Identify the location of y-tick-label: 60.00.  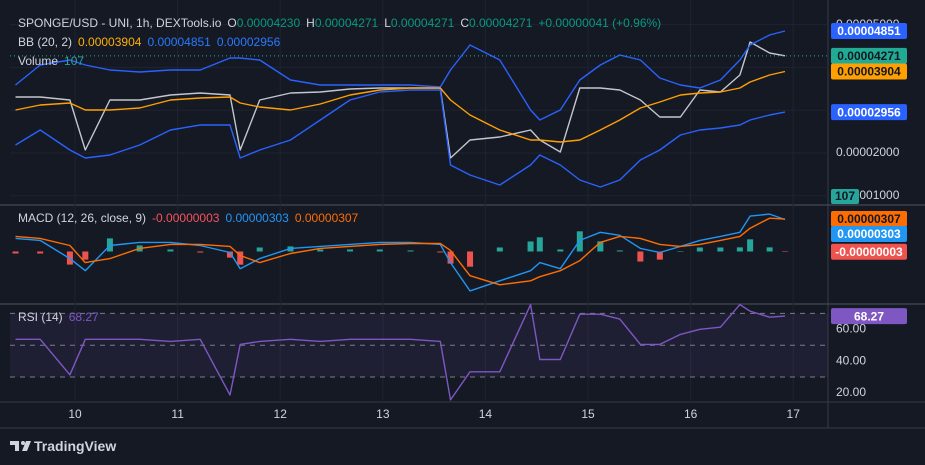
(851, 328).